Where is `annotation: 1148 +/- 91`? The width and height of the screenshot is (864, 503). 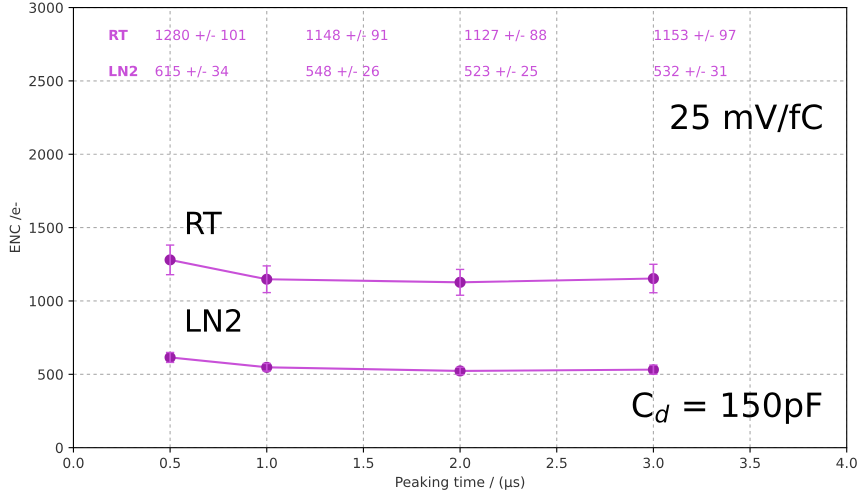
annotation: 1148 +/- 91 is located at coordinates (347, 36).